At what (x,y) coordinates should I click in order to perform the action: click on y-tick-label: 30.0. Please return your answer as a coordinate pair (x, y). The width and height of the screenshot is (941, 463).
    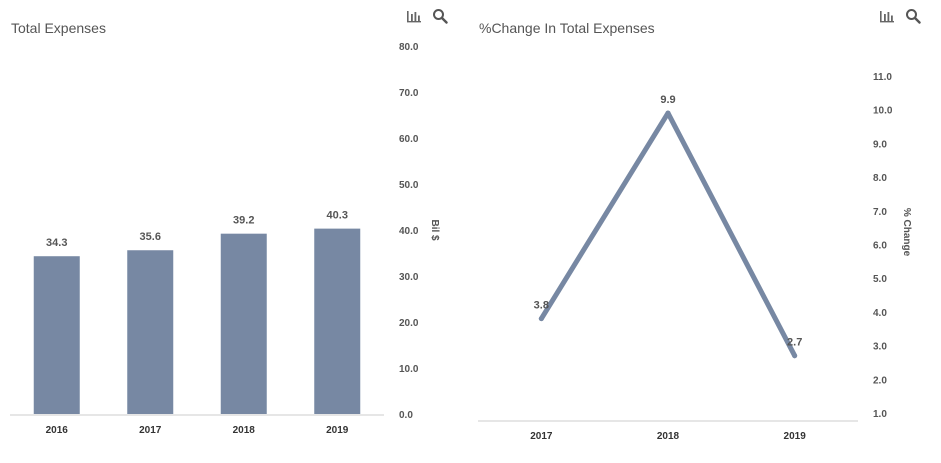
    Looking at the image, I should click on (409, 277).